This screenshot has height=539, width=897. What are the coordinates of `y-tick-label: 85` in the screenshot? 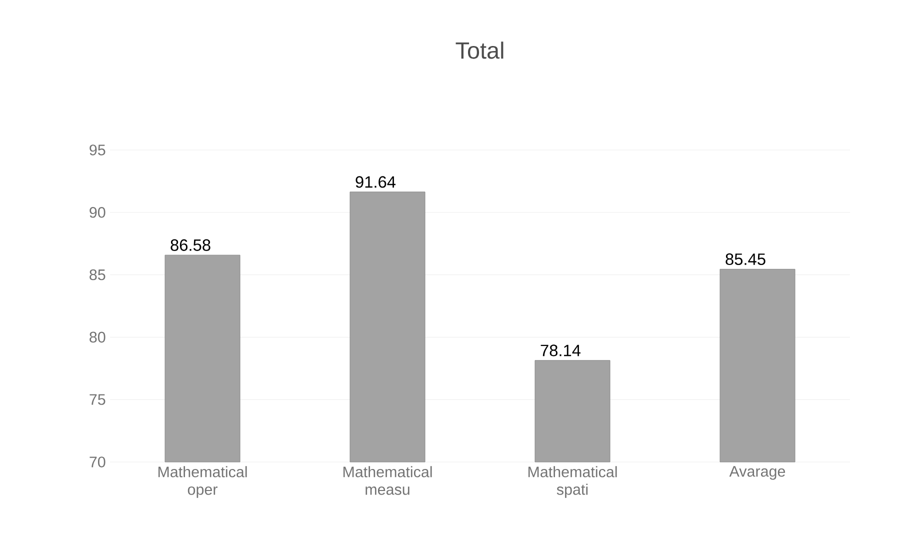 It's located at (98, 274).